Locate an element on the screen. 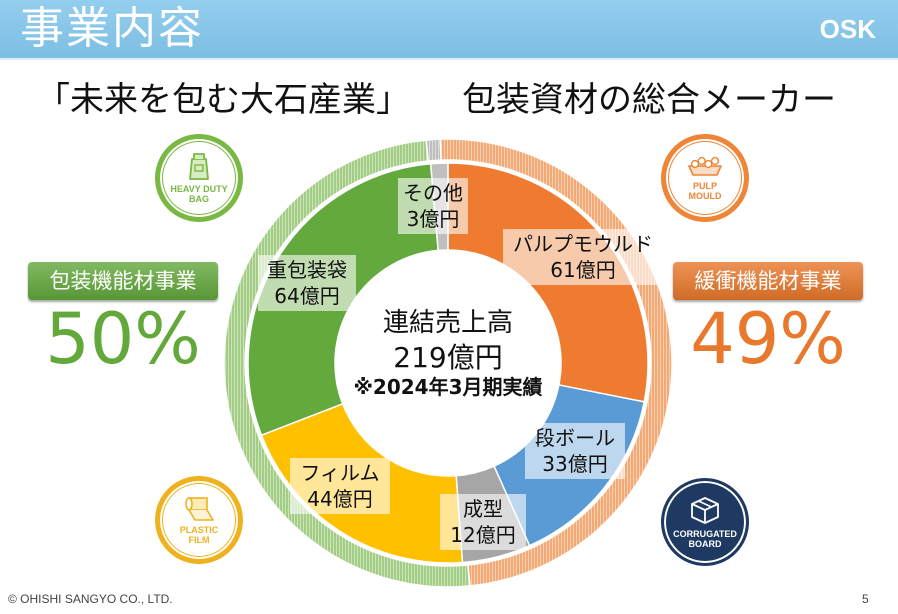 This screenshot has height=614, width=898. center-note: ※2024年3月期実績 is located at coordinates (448, 387).